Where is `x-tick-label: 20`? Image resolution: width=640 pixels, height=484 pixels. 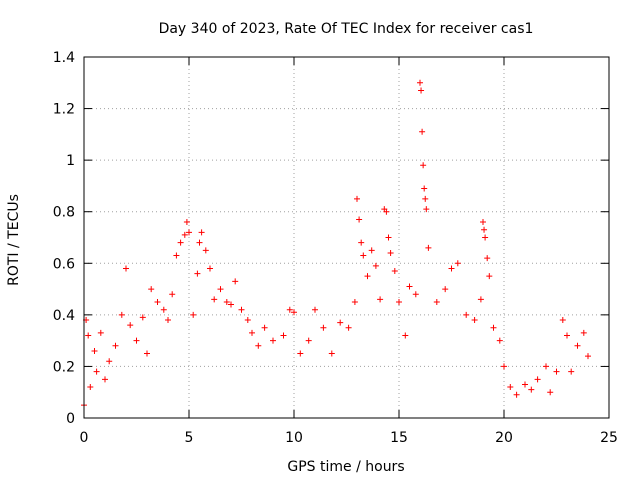
x-tick-label: 20 is located at coordinates (504, 438).